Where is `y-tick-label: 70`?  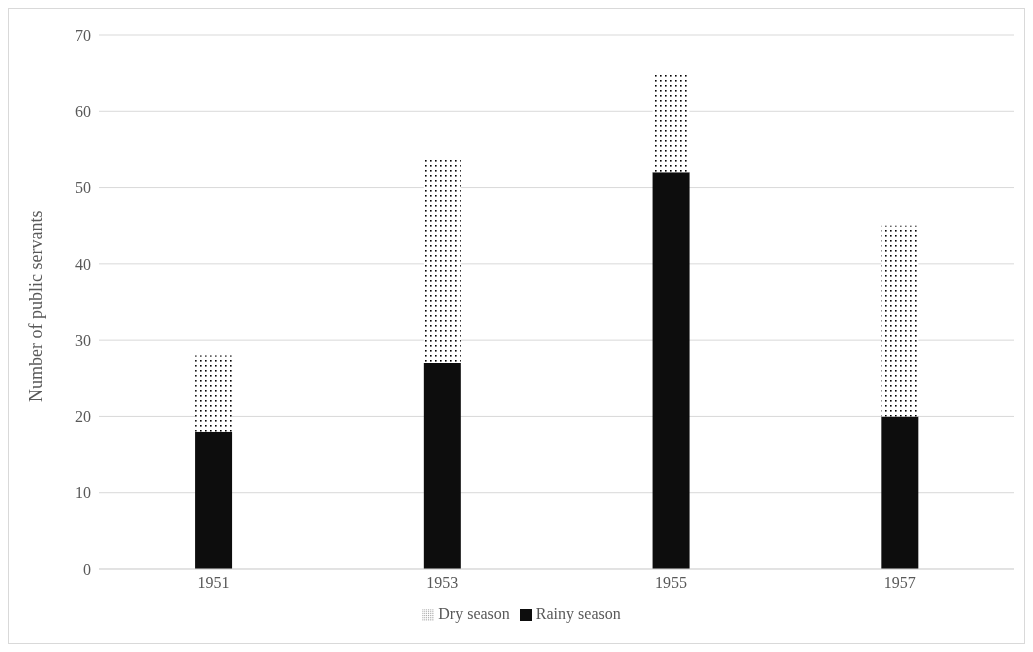
y-tick-label: 70 is located at coordinates (83, 35).